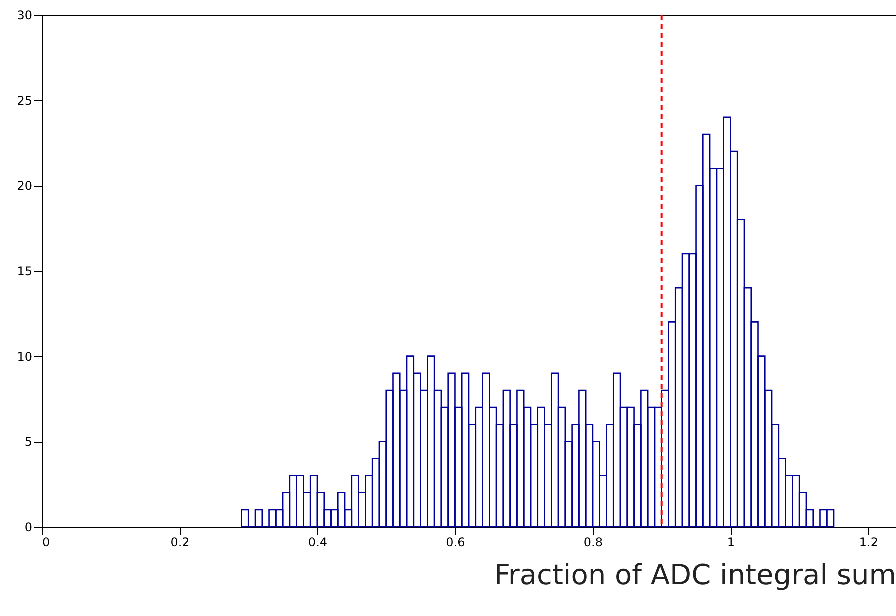 This screenshot has width=896, height=616. I want to click on x-tick-label: 0.2, so click(180, 543).